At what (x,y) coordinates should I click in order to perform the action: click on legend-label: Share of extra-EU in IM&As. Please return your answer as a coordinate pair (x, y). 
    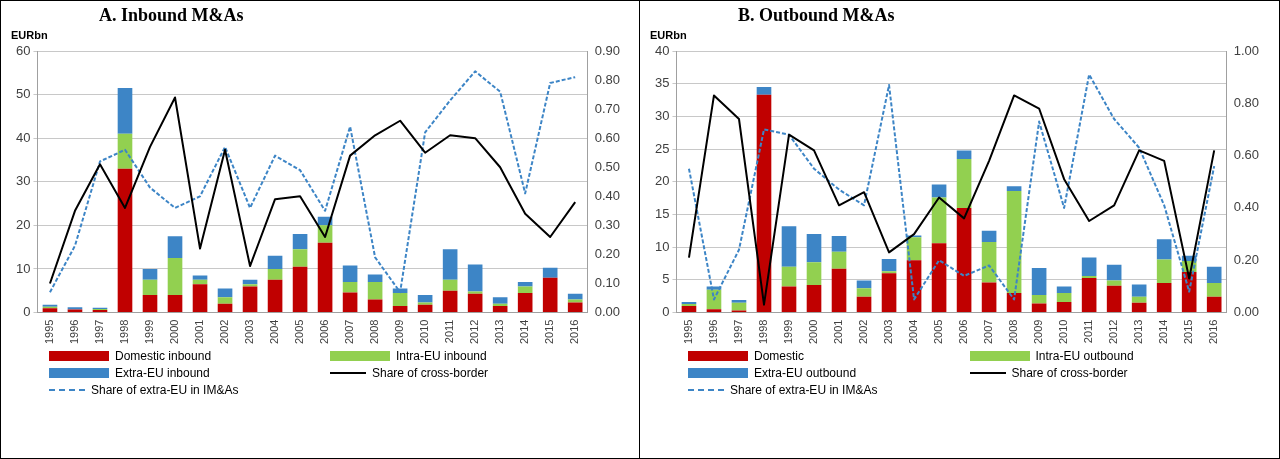
    Looking at the image, I should click on (804, 390).